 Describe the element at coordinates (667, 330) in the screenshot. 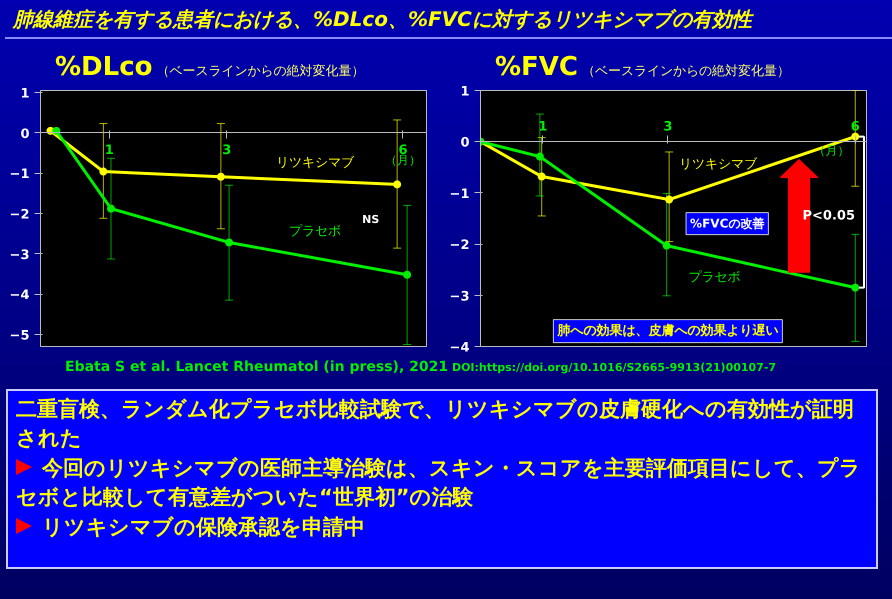

I see `annotation: 肺への効果は、皮膚への効果より遅い` at that location.